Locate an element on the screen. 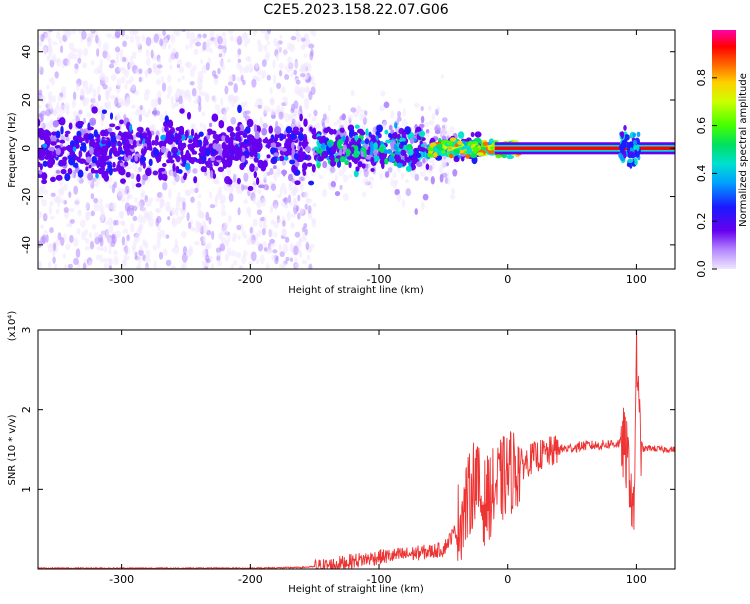 The width and height of the screenshot is (750, 604). heatmap-x-label: Height of straight line (km) is located at coordinates (356, 290).